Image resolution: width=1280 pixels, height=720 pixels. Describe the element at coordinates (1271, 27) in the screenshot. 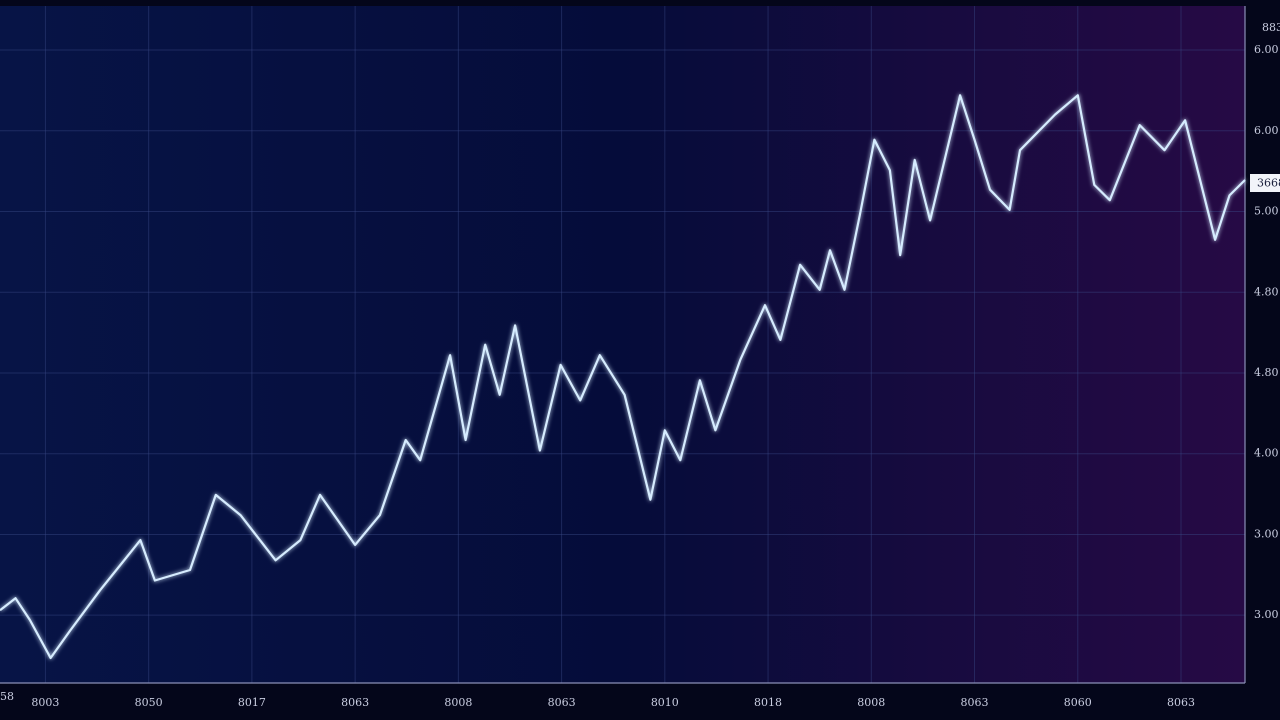

I see `corner-label: 883` at that location.